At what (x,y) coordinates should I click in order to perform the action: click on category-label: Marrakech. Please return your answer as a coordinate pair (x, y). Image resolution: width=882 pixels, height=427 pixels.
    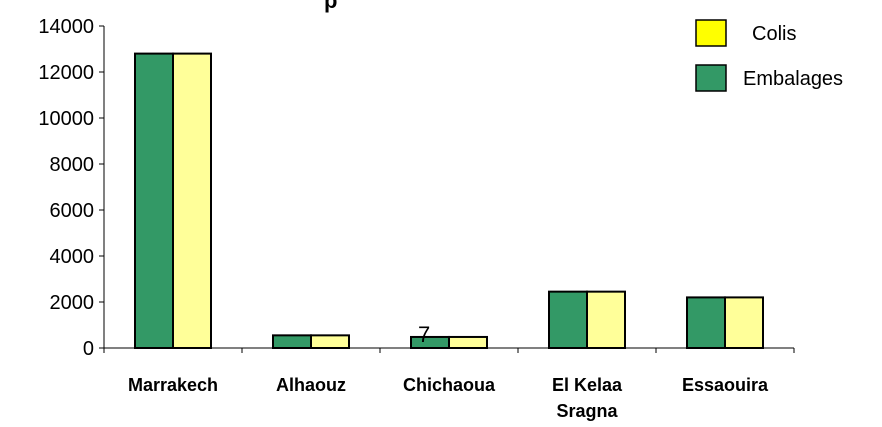
    Looking at the image, I should click on (173, 385).